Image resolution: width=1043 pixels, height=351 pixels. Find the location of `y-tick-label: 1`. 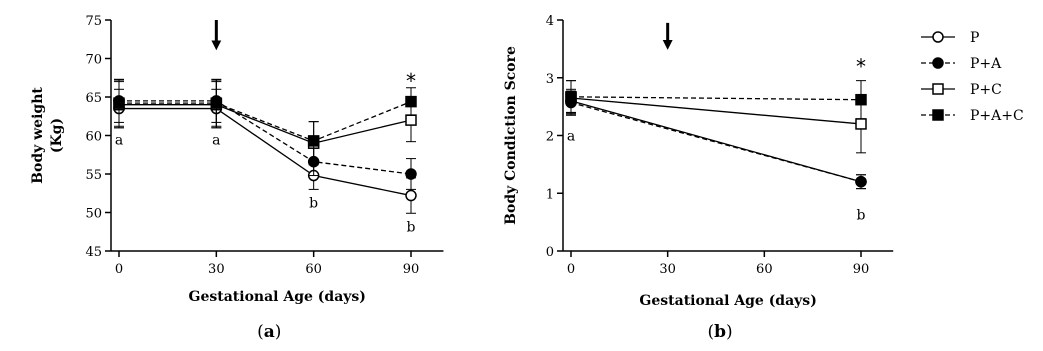

y-tick-label: 1 is located at coordinates (550, 194).